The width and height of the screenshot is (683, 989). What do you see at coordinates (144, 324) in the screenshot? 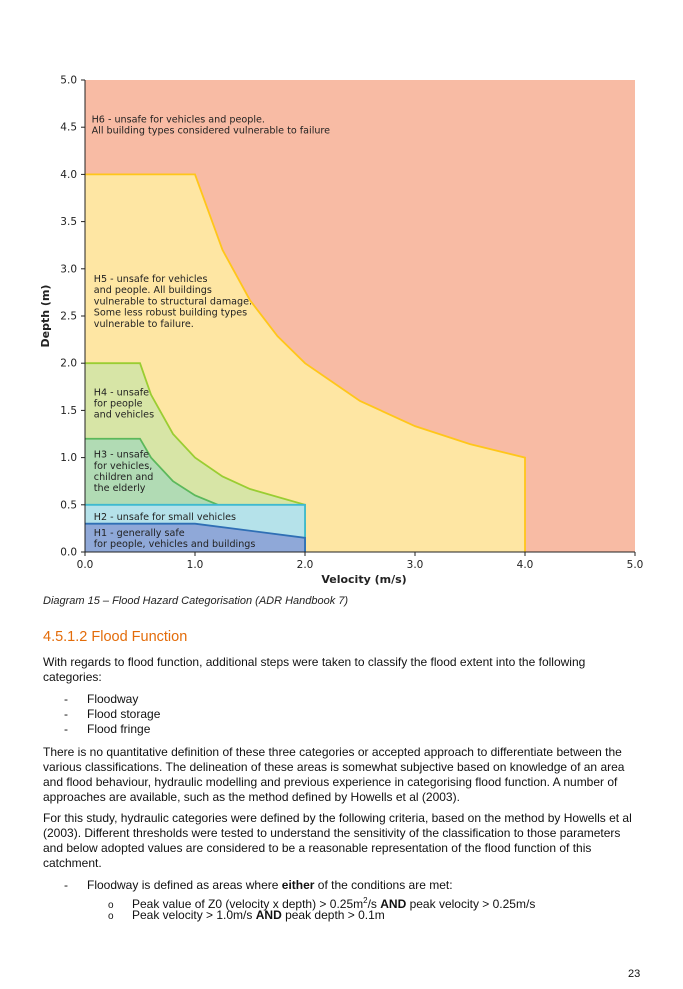
I see `zone-label-line: vulnerable to failure.` at bounding box center [144, 324].